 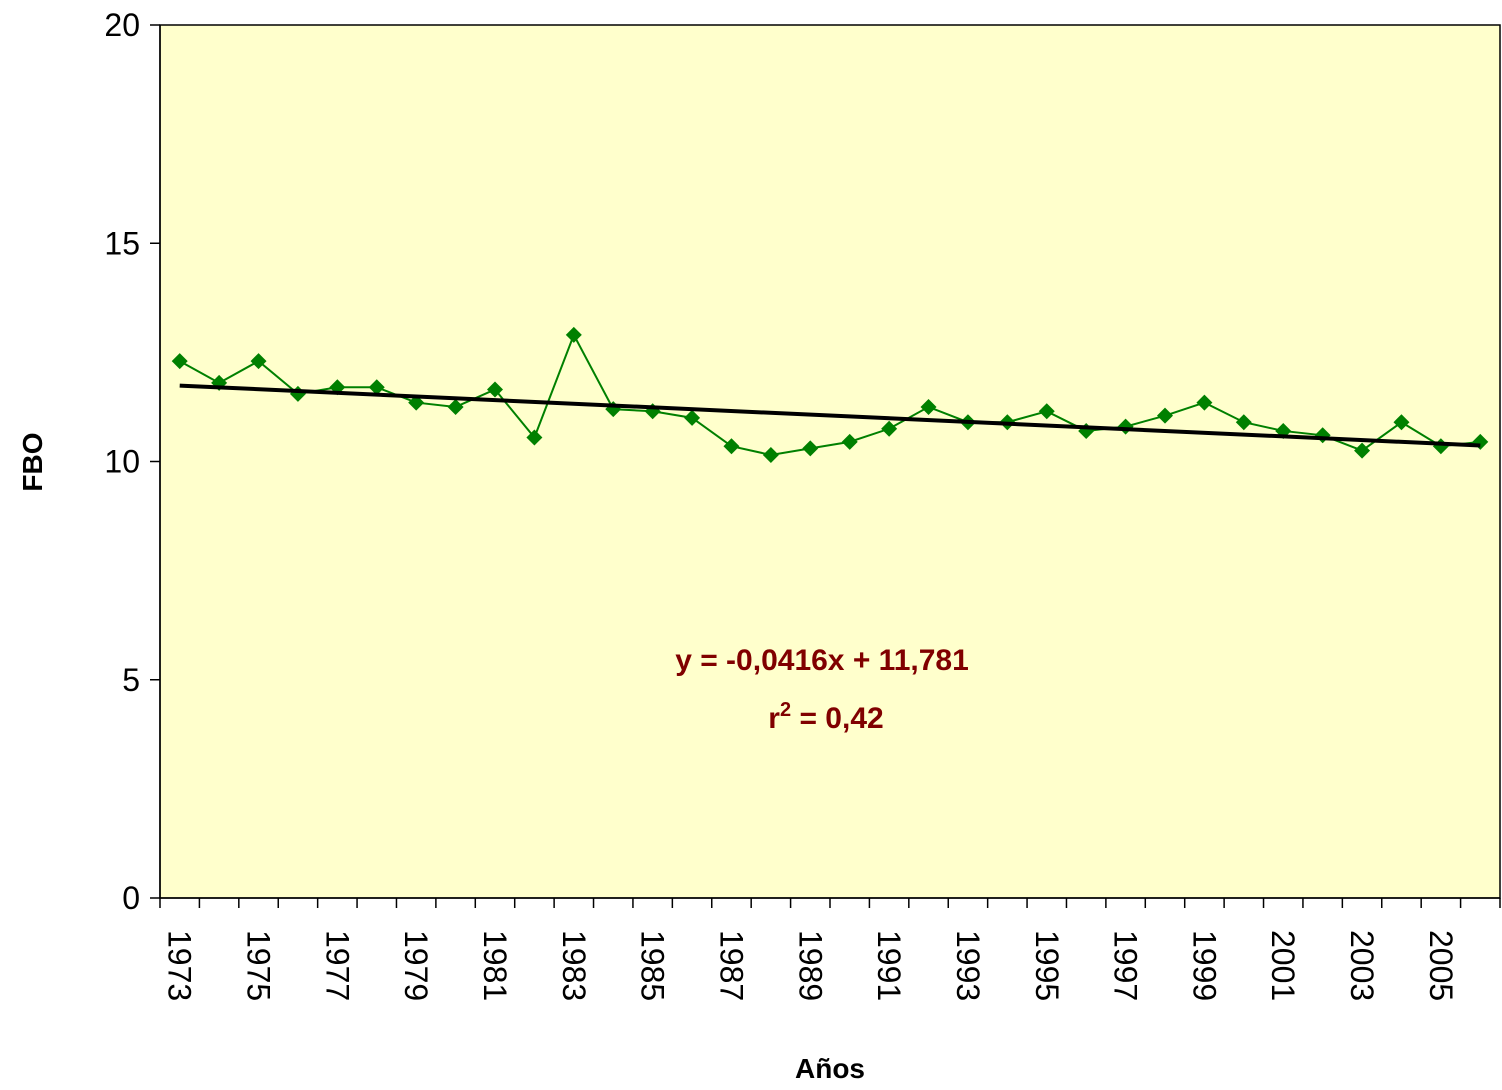 I want to click on y-tick-label: 10, so click(x=122, y=462).